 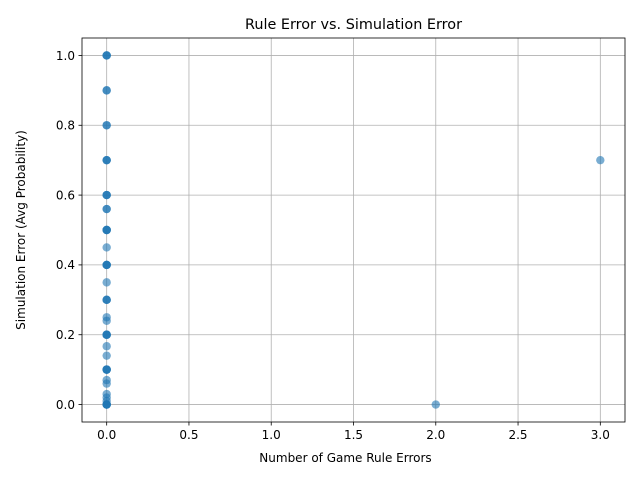 I want to click on y-tick-label: 0.6, so click(x=65, y=195).